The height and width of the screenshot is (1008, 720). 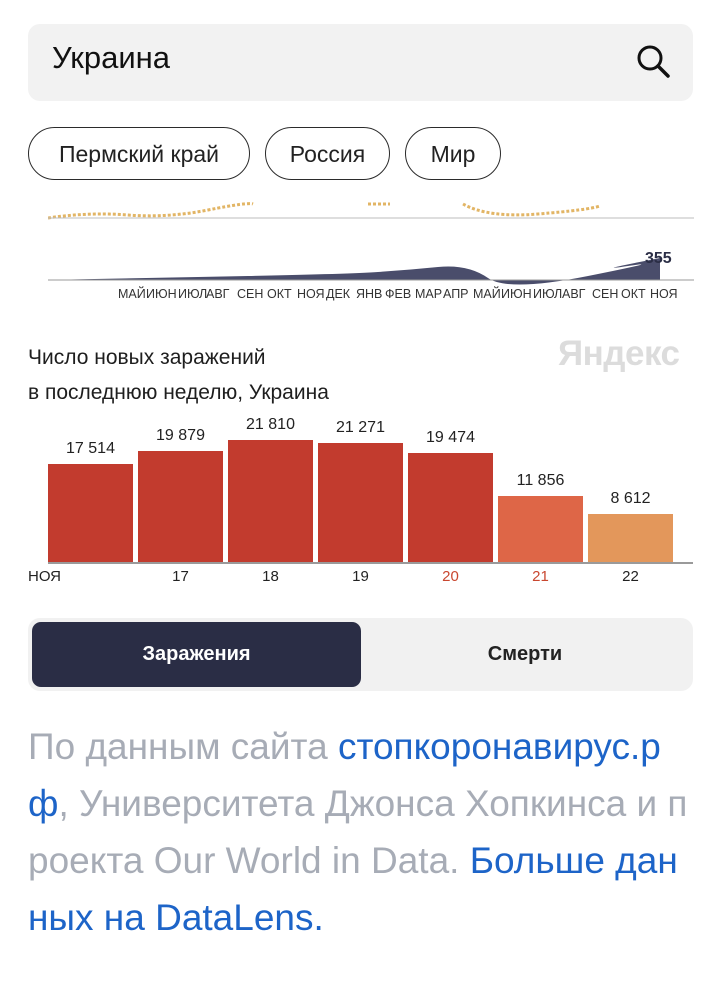 I want to click on chip-world: Мир, so click(x=453, y=153).